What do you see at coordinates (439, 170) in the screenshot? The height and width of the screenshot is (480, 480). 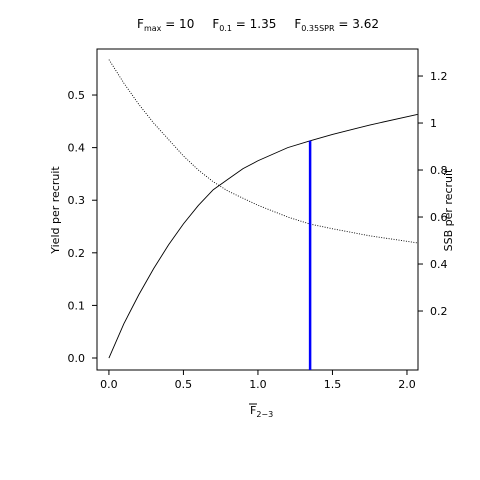 I see `y2-tick-label: 0.8` at bounding box center [439, 170].